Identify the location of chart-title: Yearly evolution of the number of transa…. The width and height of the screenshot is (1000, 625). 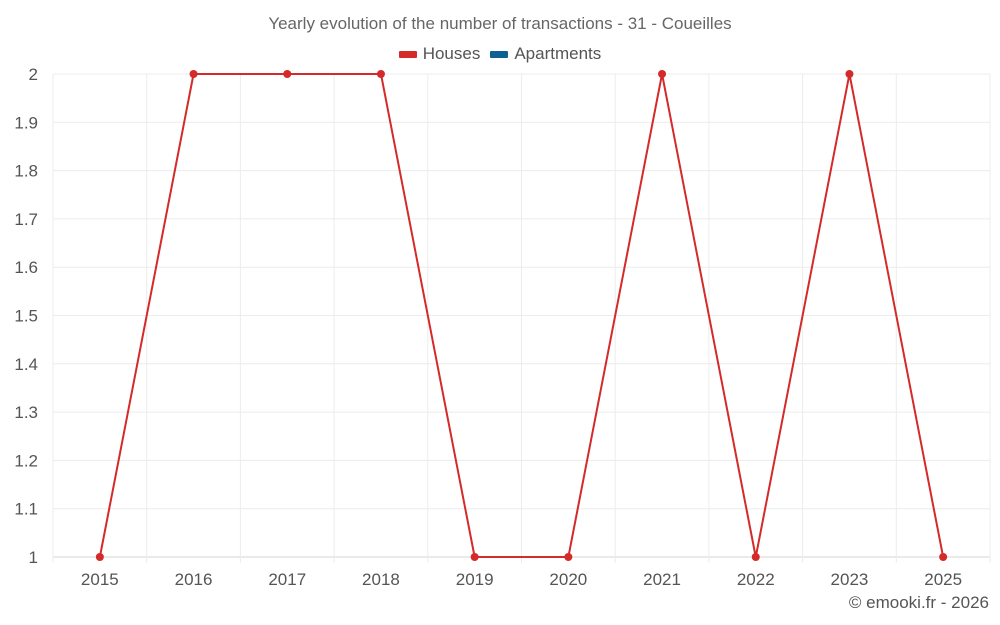
(500, 23).